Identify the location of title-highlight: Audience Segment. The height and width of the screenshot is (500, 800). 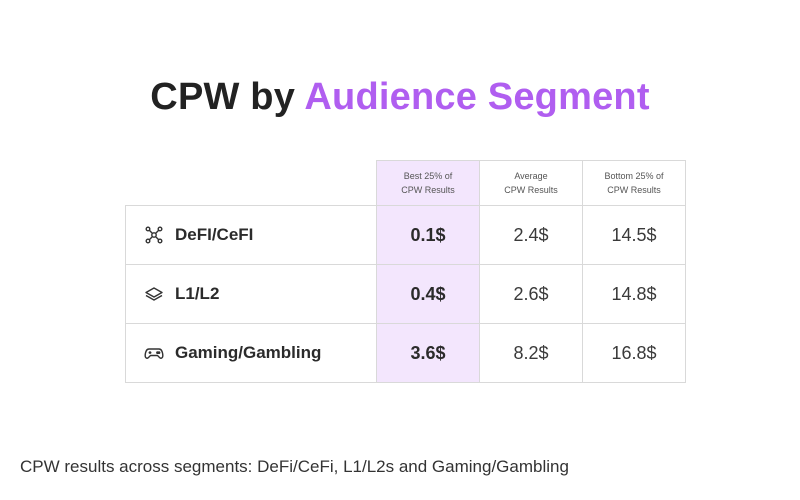
(477, 97).